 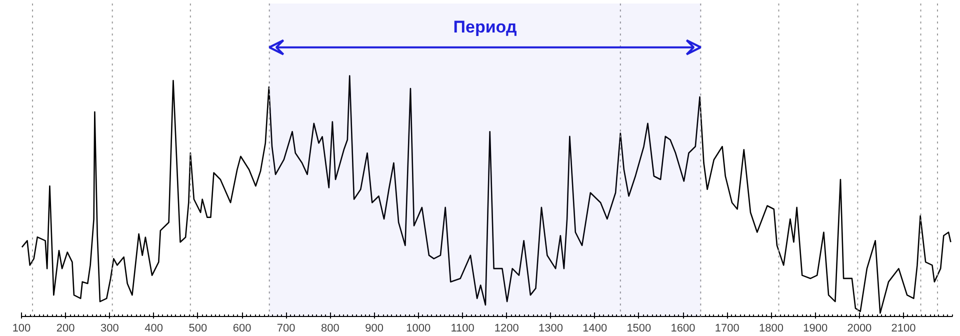 I want to click on x-tick-label: 600, so click(x=242, y=328).